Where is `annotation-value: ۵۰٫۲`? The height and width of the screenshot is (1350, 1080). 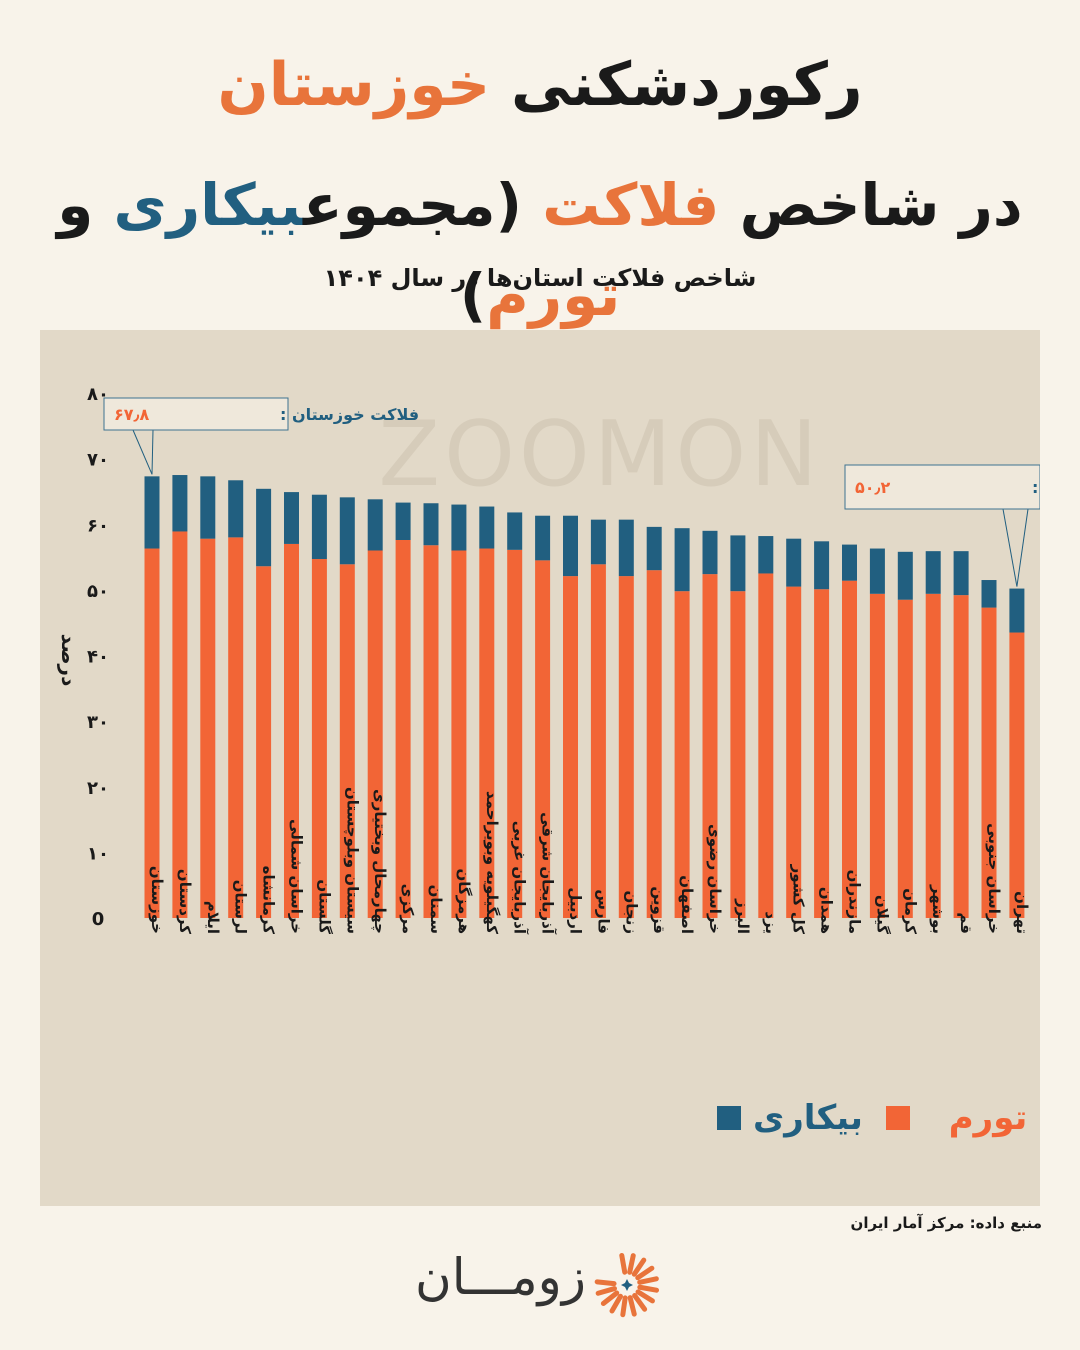 annotation-value: ۵۰٫۲ is located at coordinates (873, 487).